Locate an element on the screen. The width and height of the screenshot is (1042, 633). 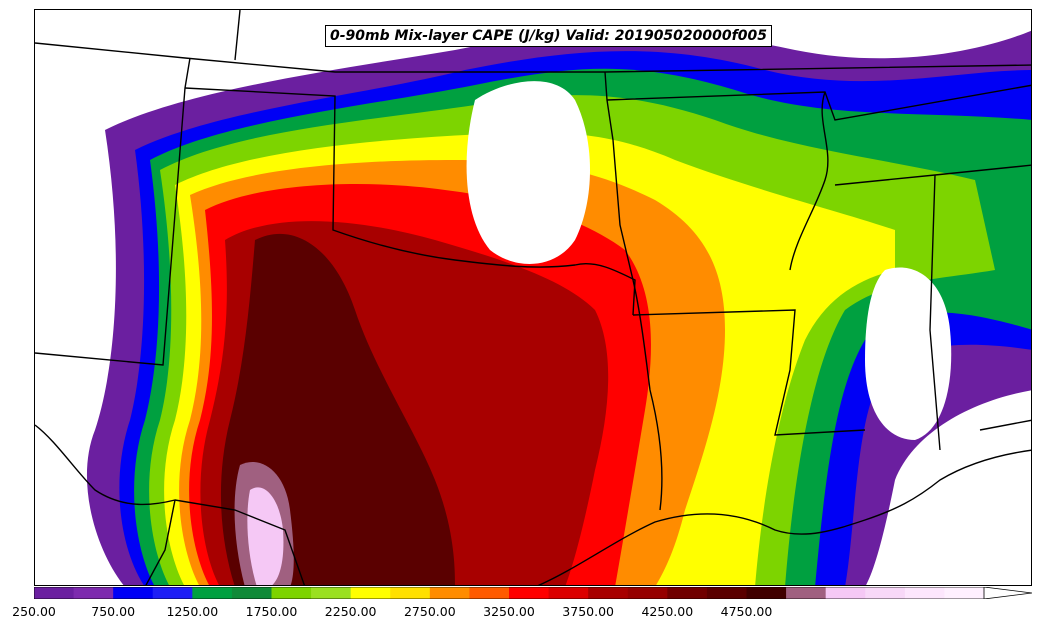
colorbar-tick-label: 3750.00 is located at coordinates (588, 611).